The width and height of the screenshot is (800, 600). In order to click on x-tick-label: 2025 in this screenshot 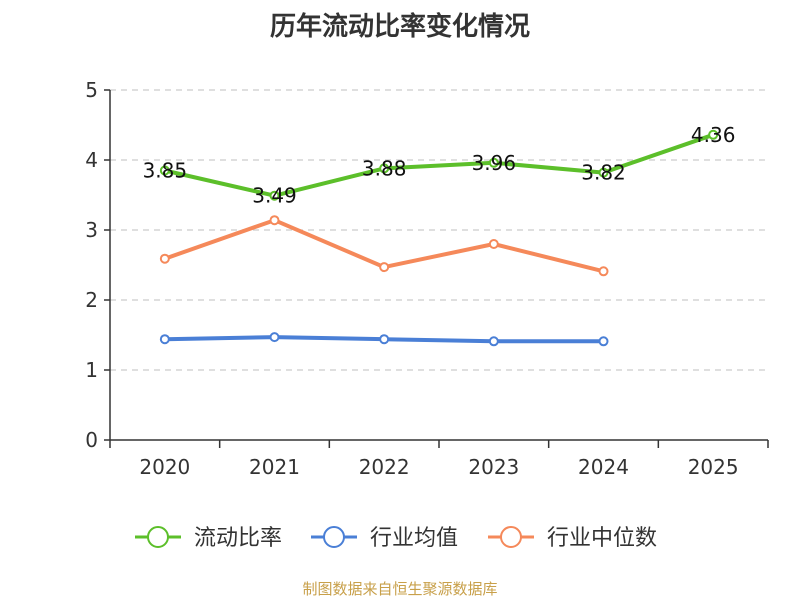, I will do `click(713, 467)`.